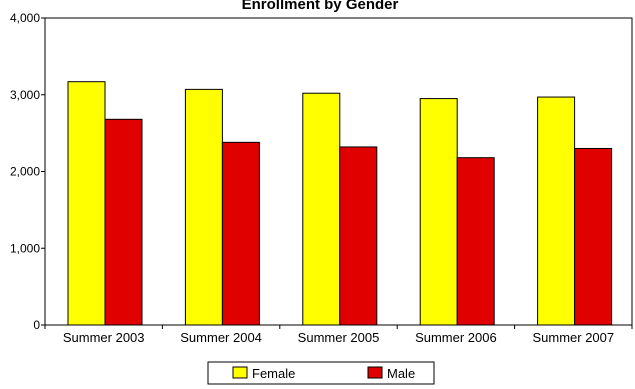 The image size is (635, 389). Describe the element at coordinates (456, 337) in the screenshot. I see `x-category-label: Summer 2006` at that location.